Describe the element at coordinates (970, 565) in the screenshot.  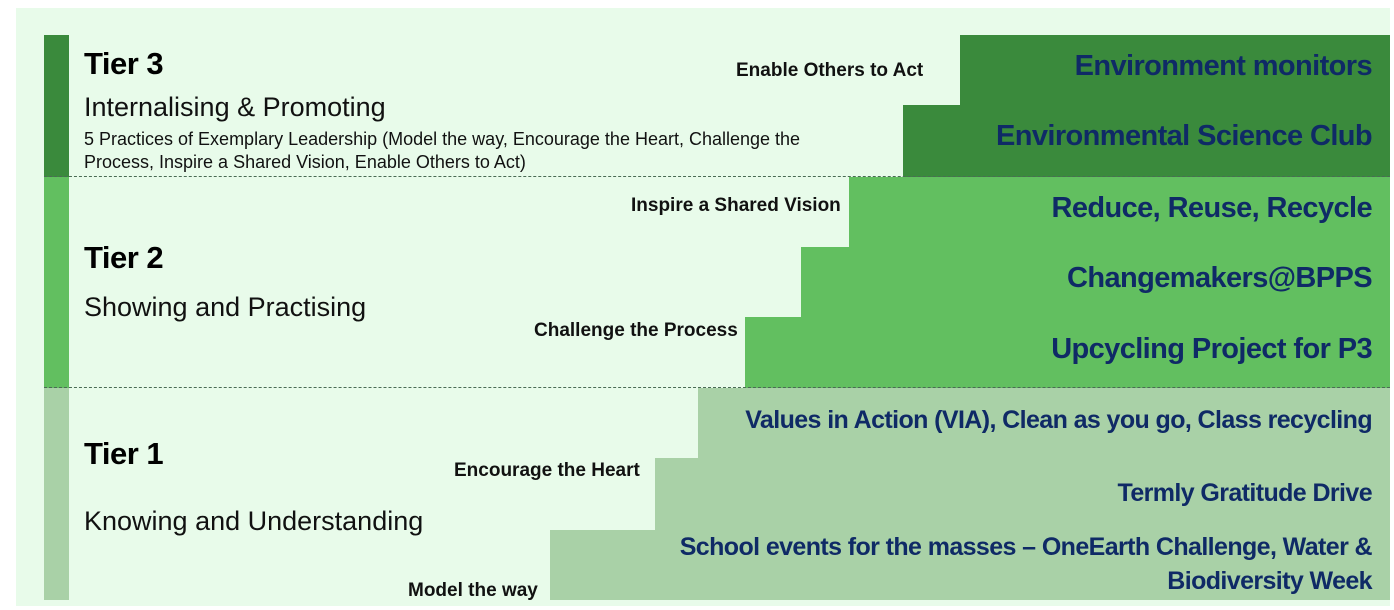
I see `step-school-events` at that location.